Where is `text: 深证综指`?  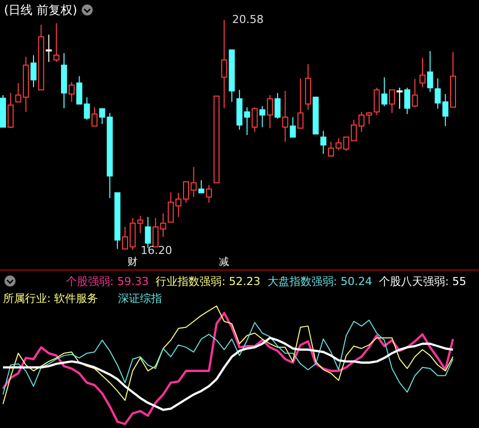 text: 深证综指 is located at coordinates (140, 298).